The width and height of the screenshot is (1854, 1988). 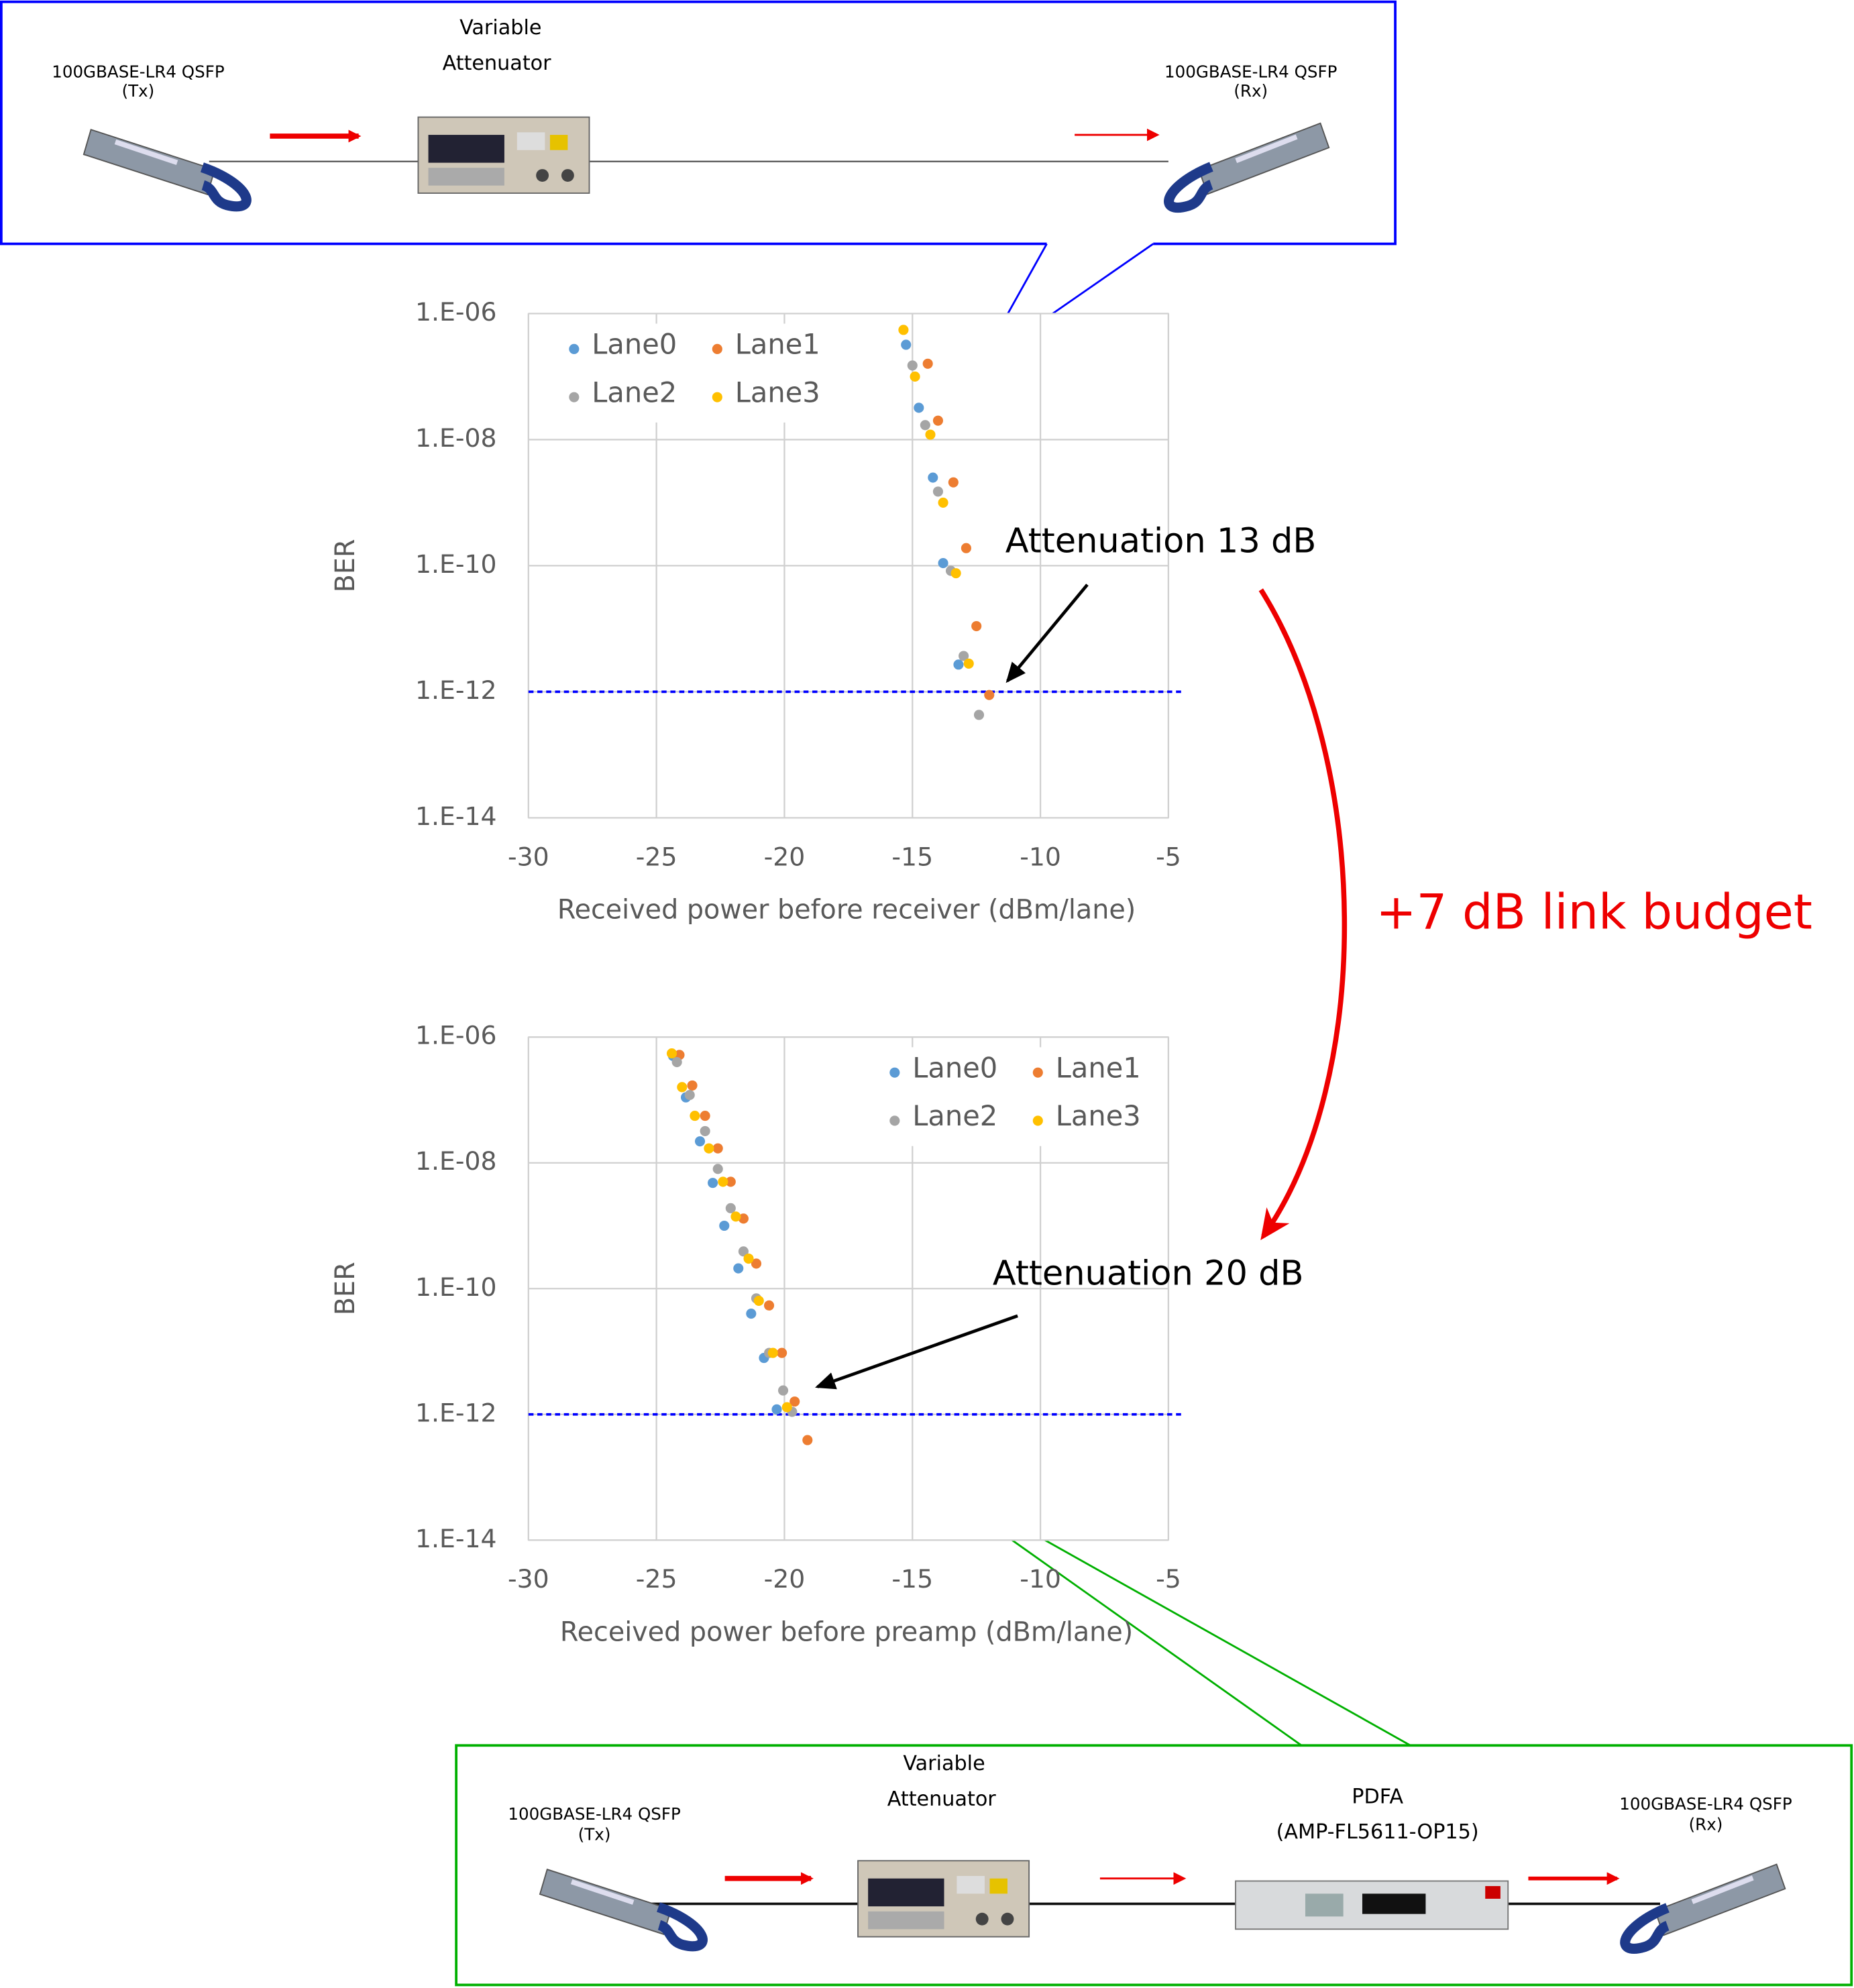 I want to click on legend-label: Lane1, so click(x=1098, y=1067).